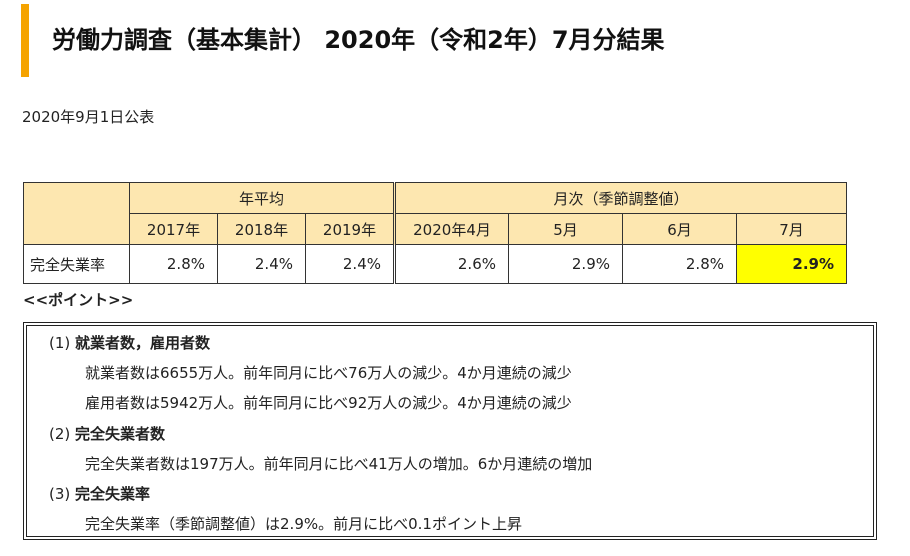 Image resolution: width=910 pixels, height=556 pixels. What do you see at coordinates (565, 264) in the screenshot?
I see `table-cell: 2.9%` at bounding box center [565, 264].